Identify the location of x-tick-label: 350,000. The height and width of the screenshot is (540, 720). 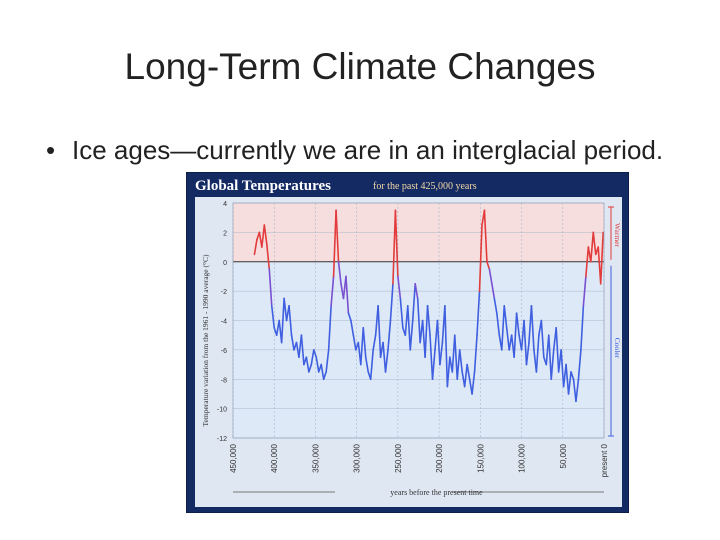
(315, 457).